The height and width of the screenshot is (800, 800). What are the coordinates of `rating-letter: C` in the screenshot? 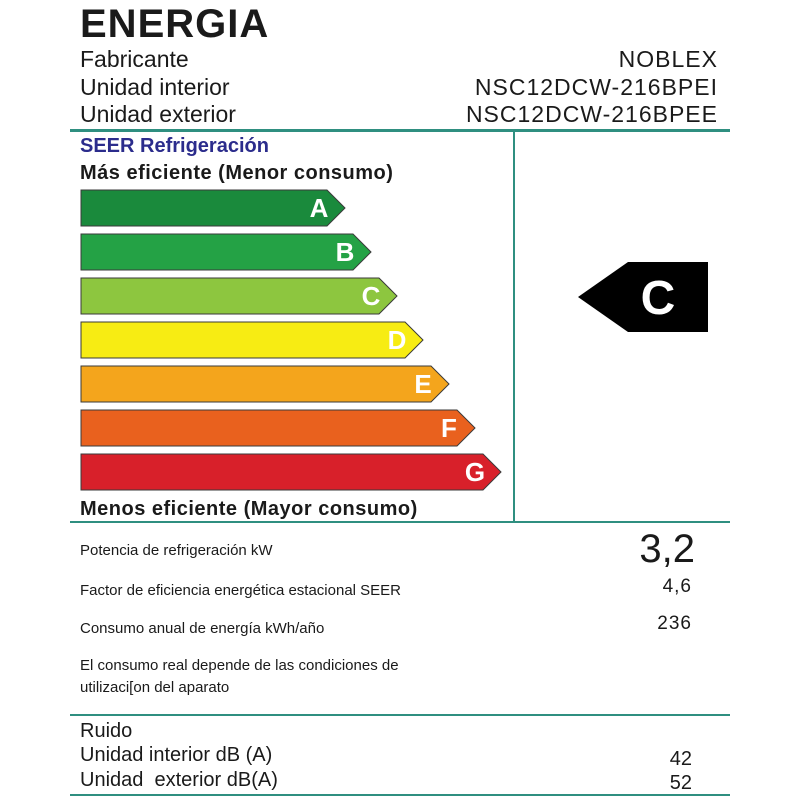 It's located at (658, 298).